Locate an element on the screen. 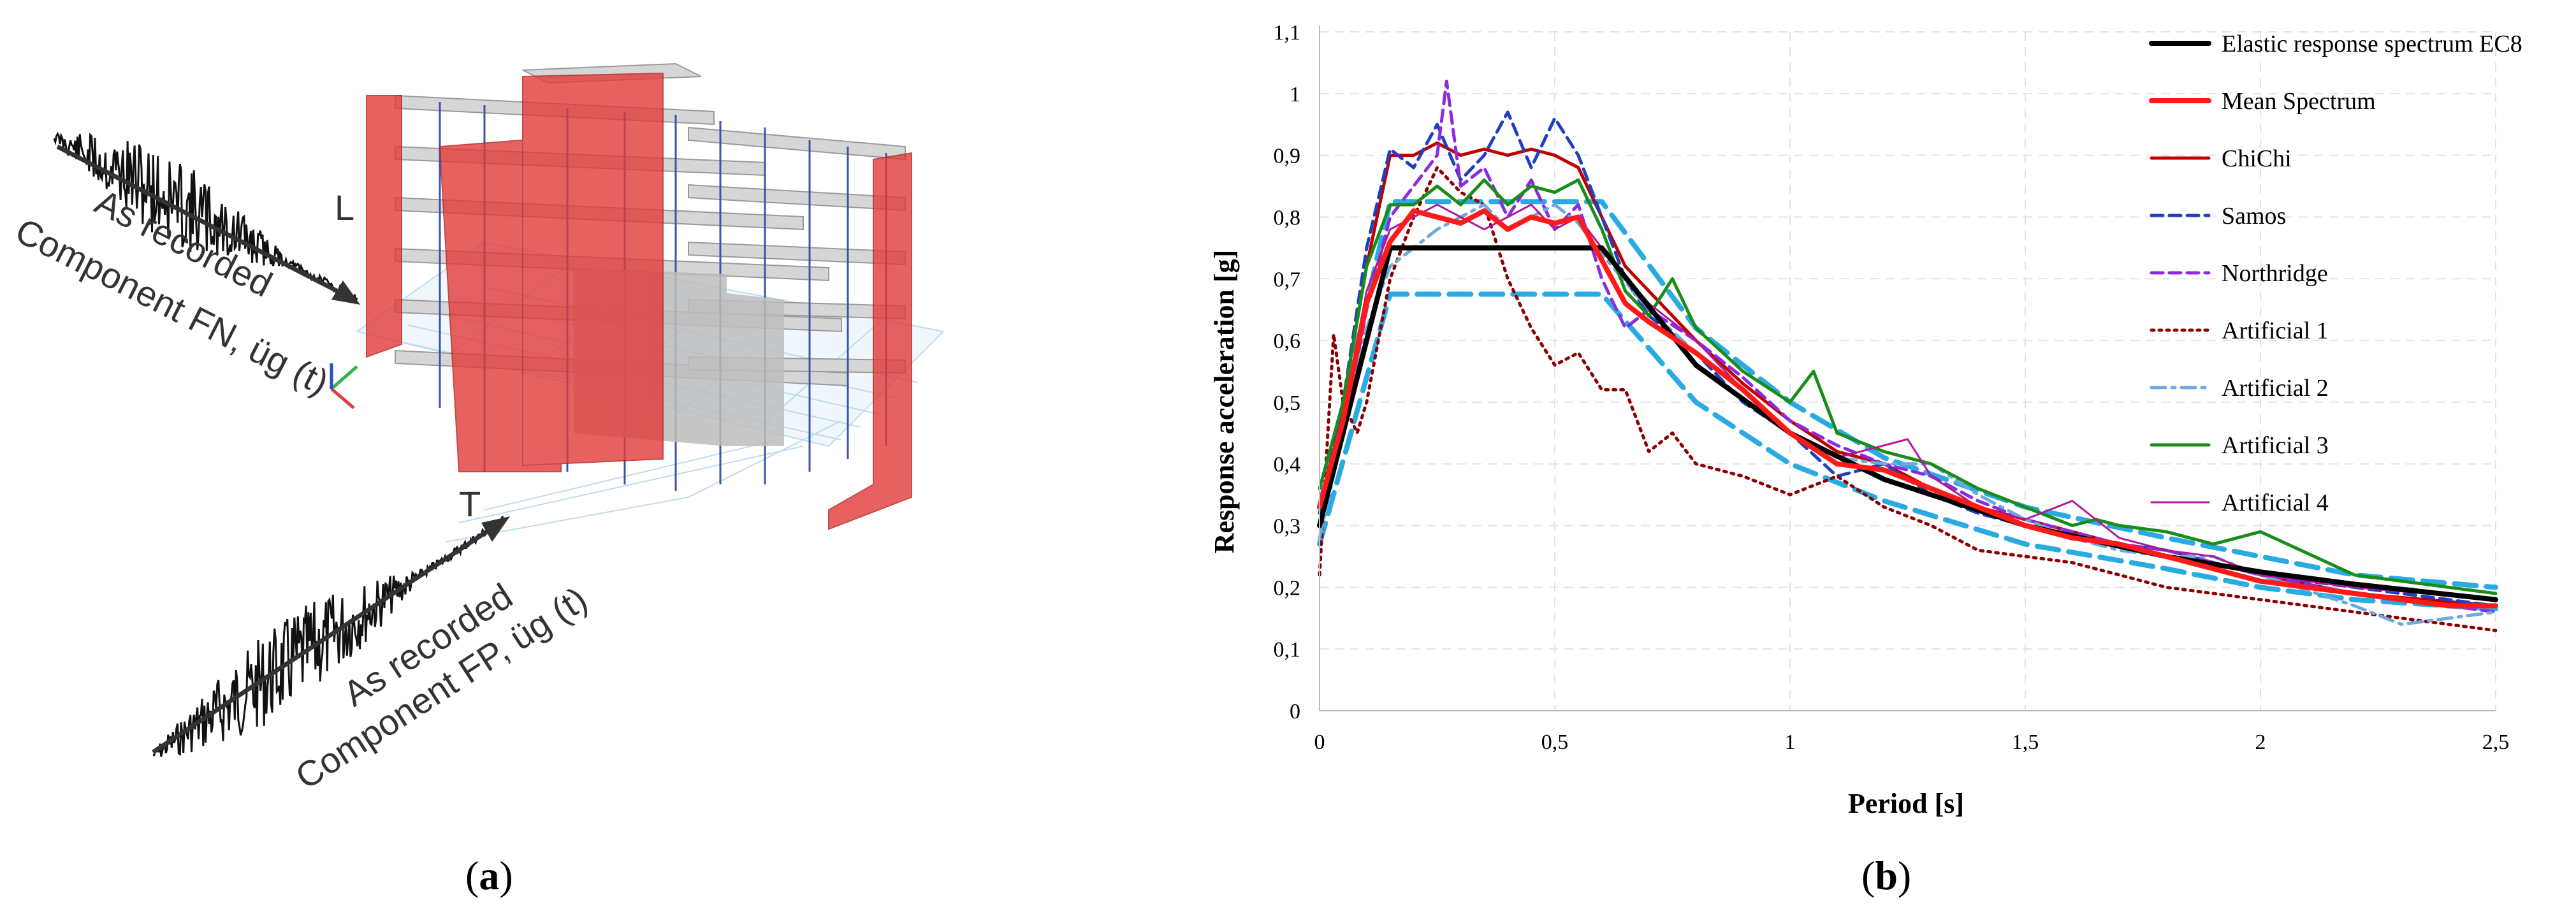 The height and width of the screenshot is (916, 2576). x-tick-label: 0 is located at coordinates (1319, 742).